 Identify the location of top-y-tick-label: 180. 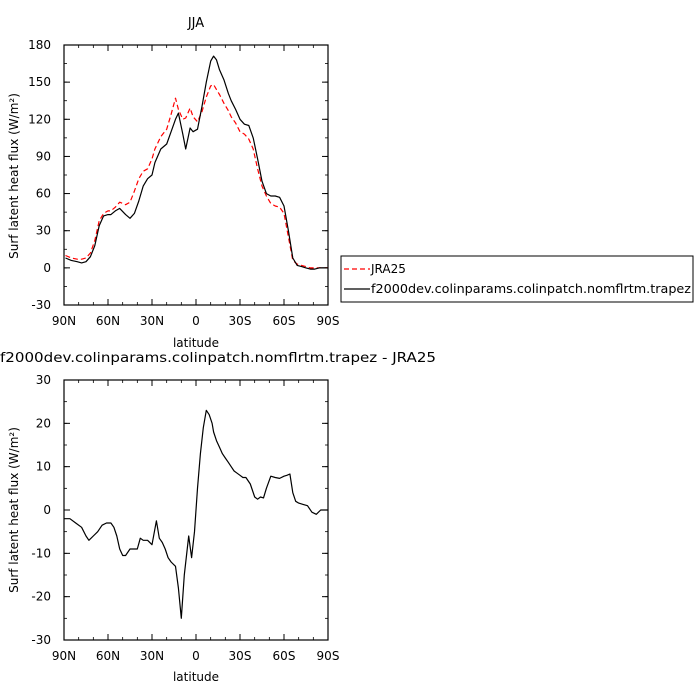
(39, 45).